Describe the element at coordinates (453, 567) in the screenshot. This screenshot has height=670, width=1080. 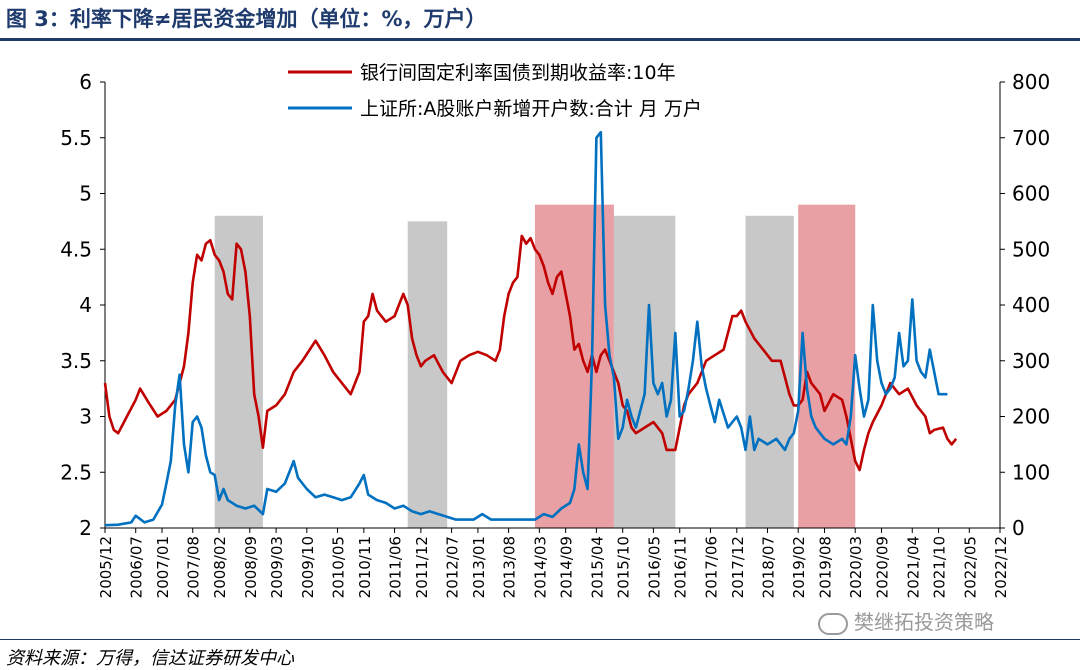
I see `x-axis-tick-label: 2012/07` at that location.